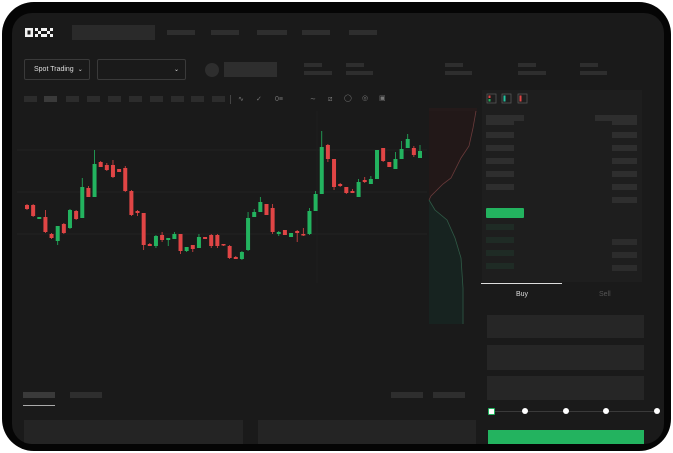 The height and width of the screenshot is (453, 673). Describe the element at coordinates (491, 98) in the screenshot. I see `both-sides-icon` at that location.